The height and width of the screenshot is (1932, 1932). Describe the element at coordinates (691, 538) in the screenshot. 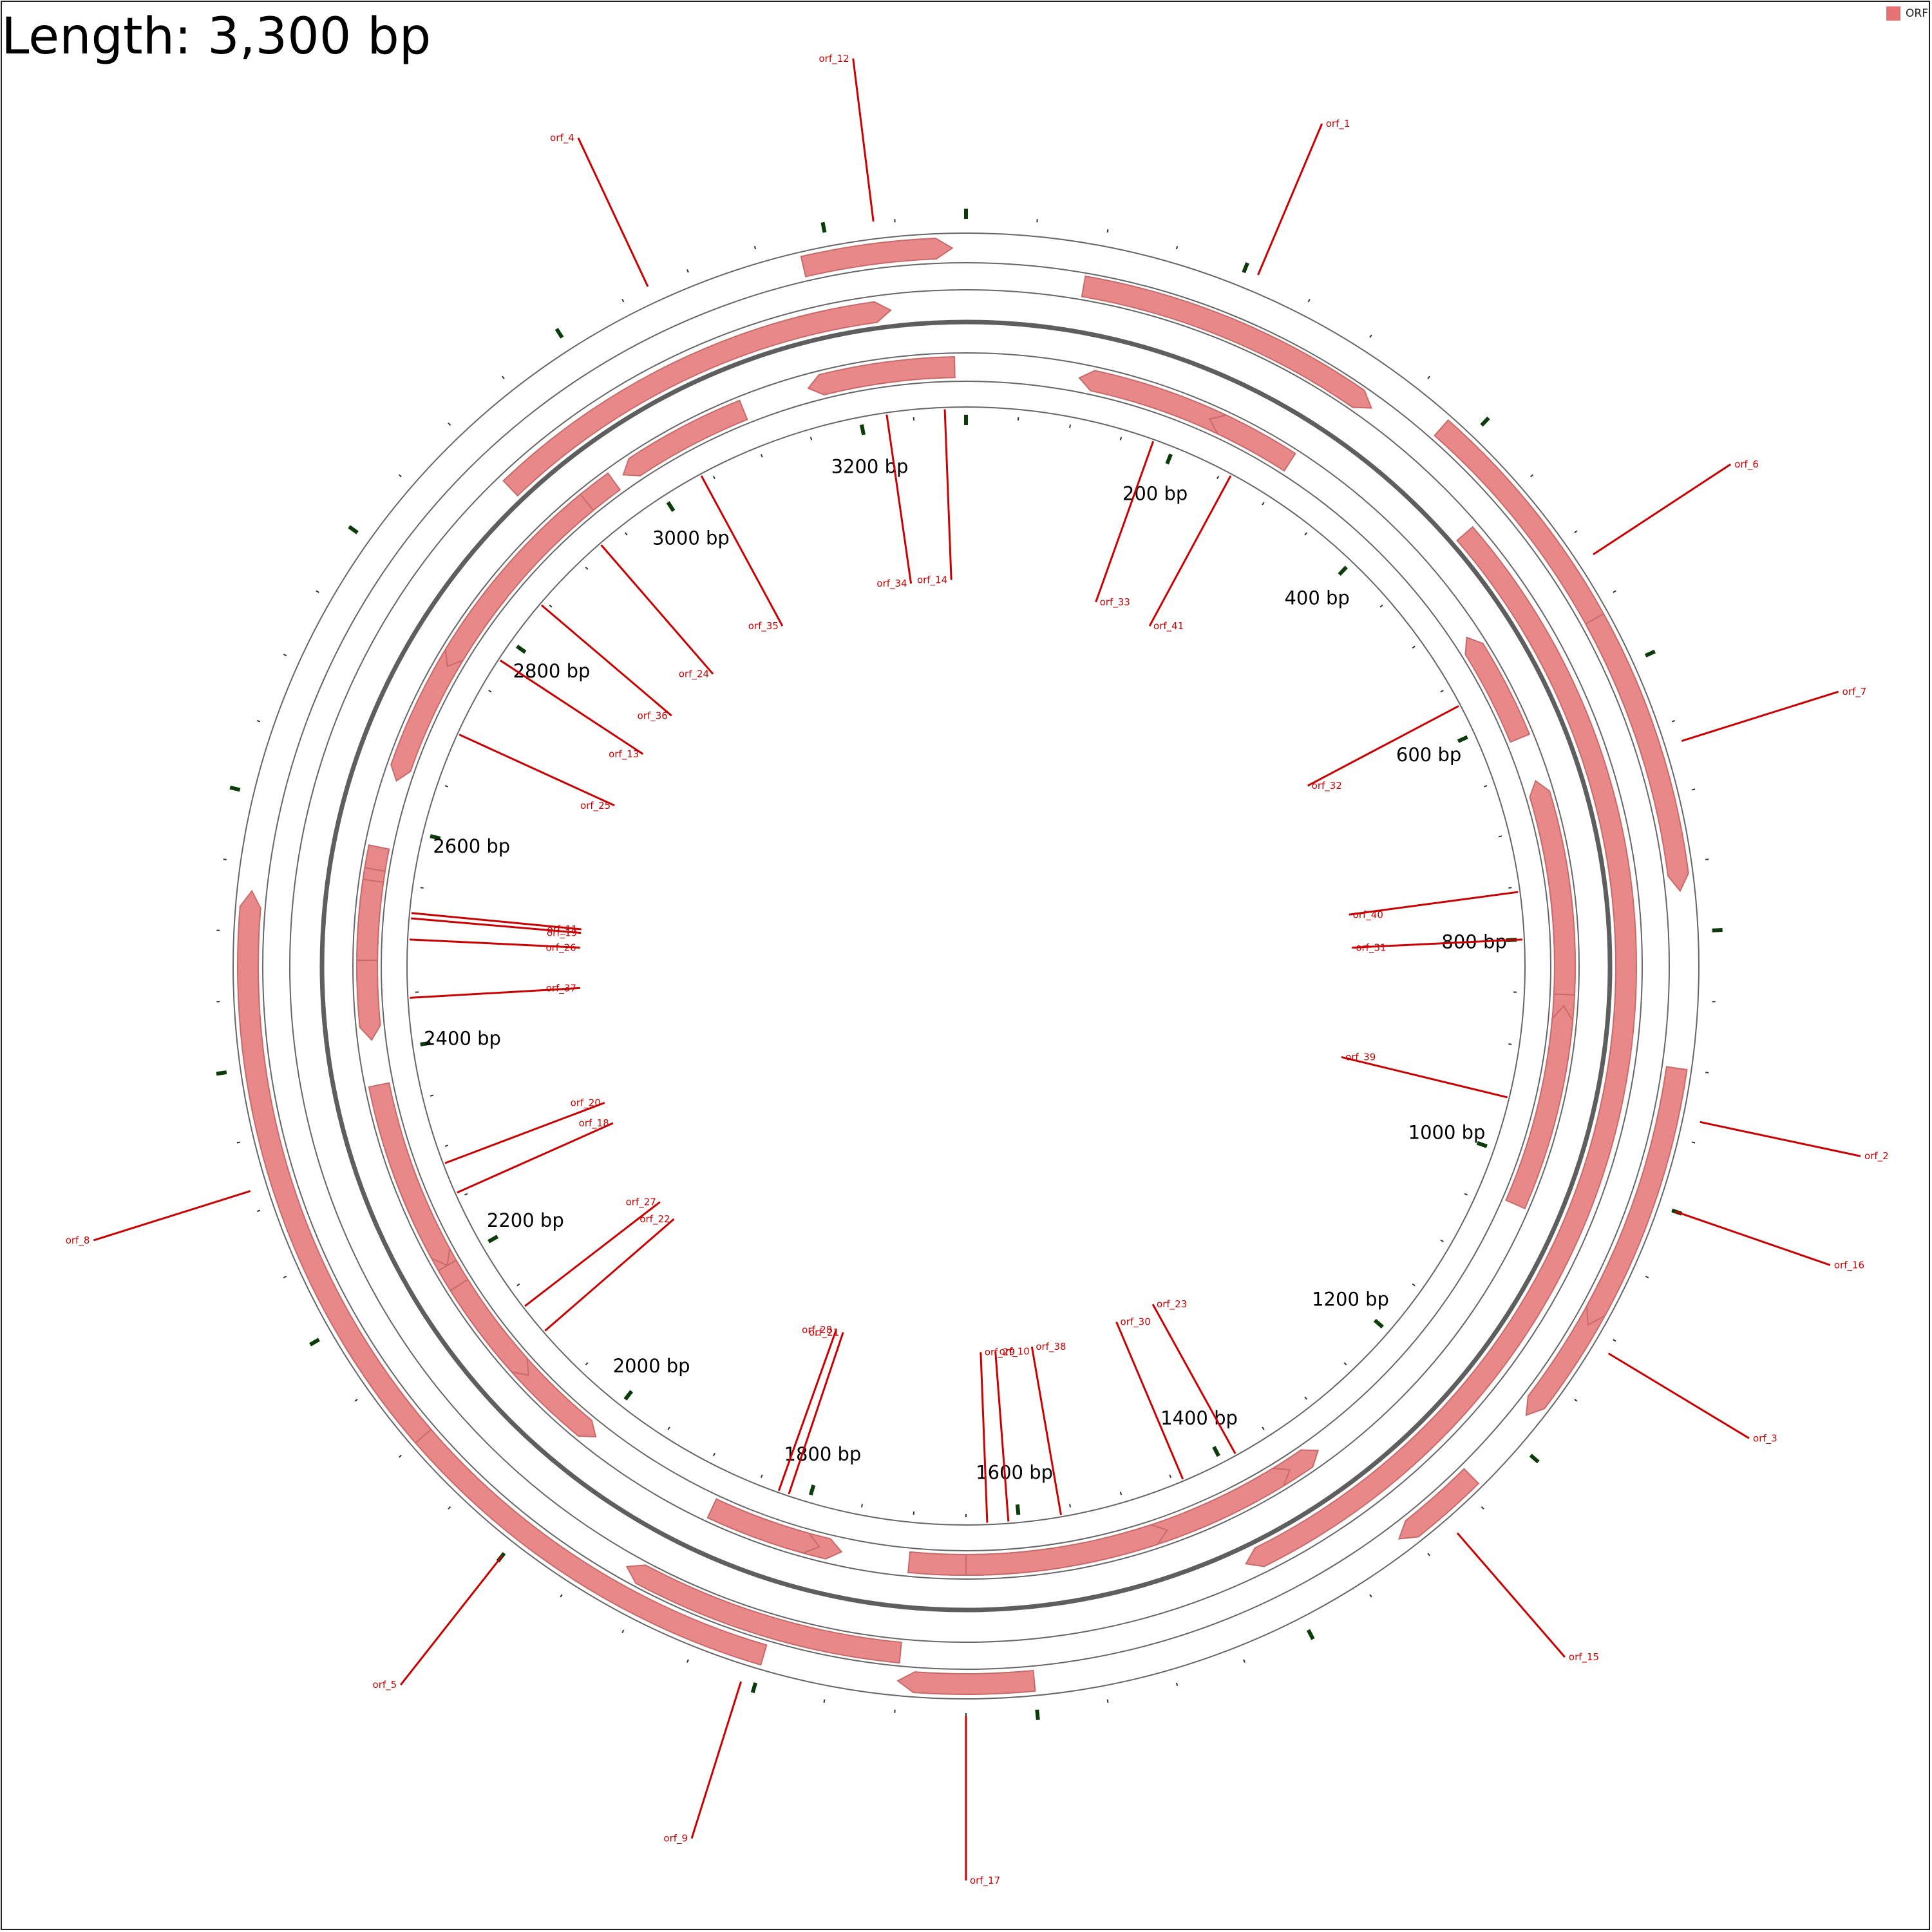

I see `scale-label: 3000 bp` at that location.